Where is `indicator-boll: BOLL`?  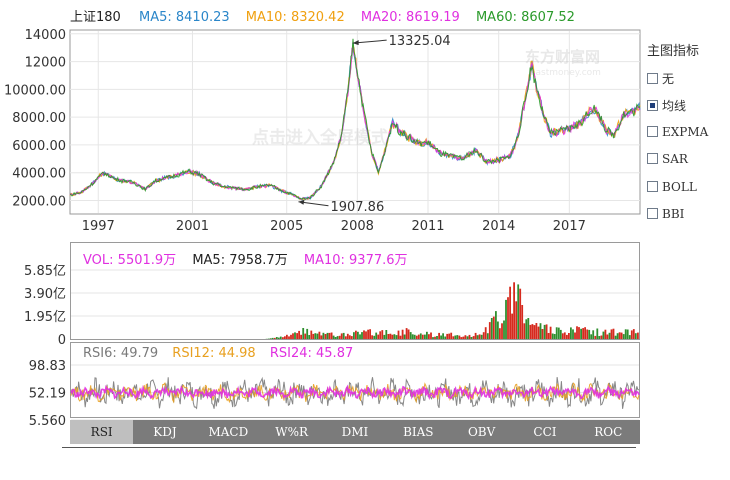 indicator-boll: BOLL is located at coordinates (672, 187).